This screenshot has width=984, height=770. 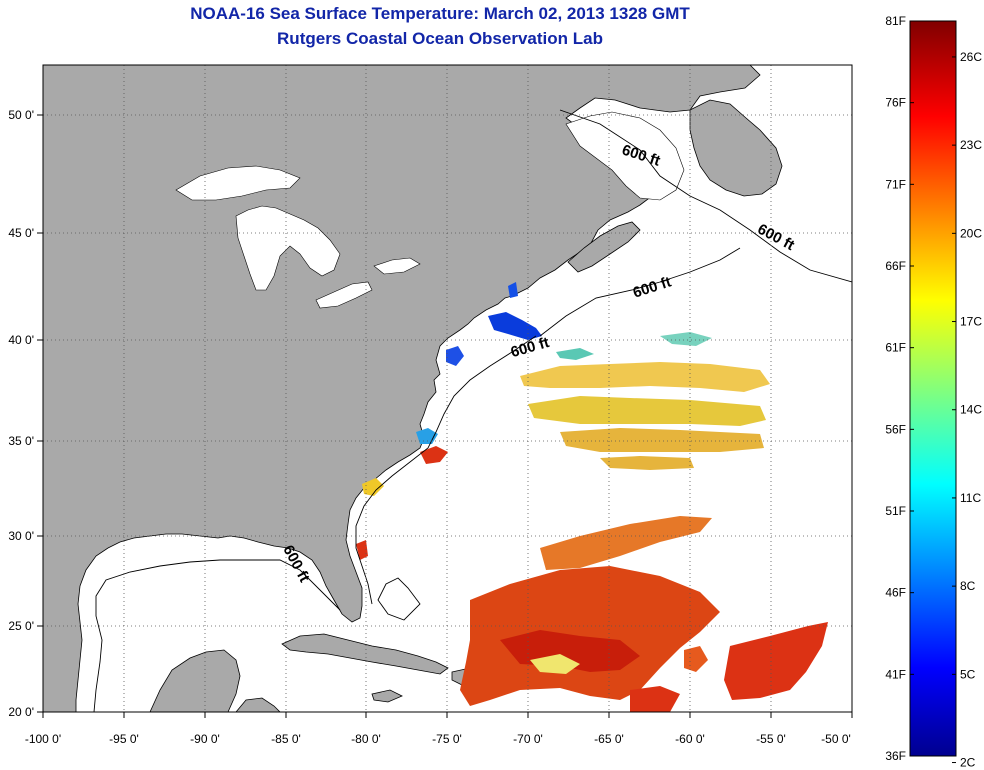 I want to click on lon-label-85w: -85 0', so click(x=286, y=739).